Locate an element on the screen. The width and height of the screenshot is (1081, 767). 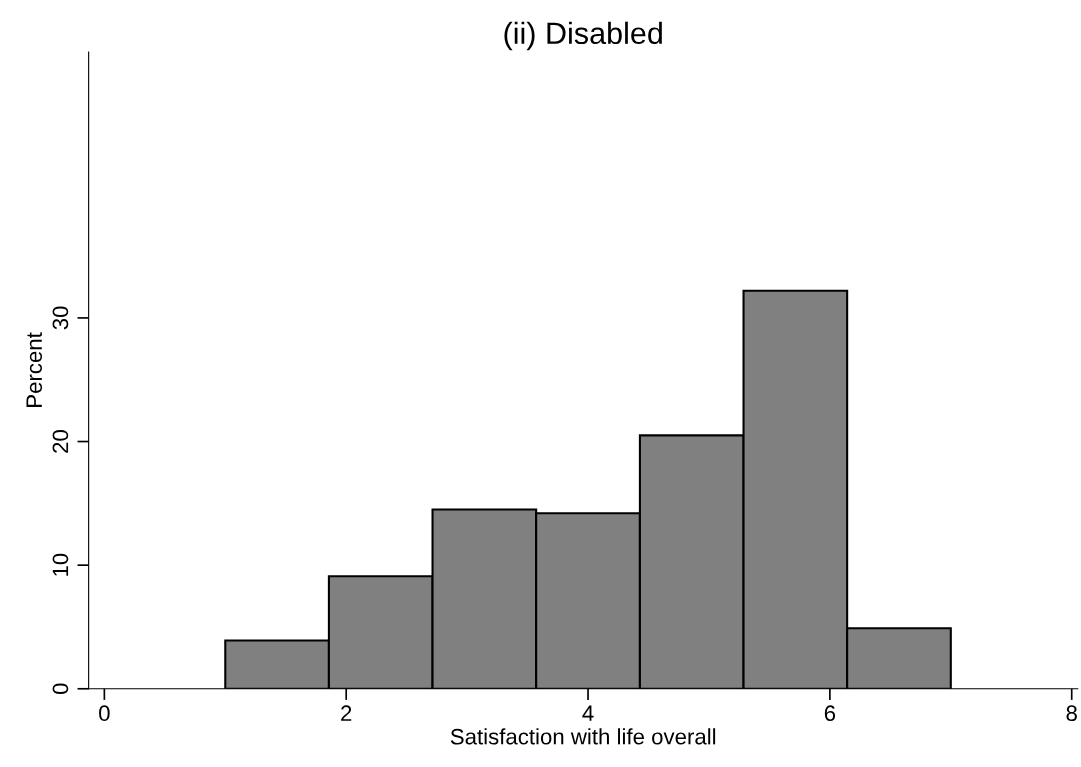
y-tick-label: 30 is located at coordinates (60, 318).